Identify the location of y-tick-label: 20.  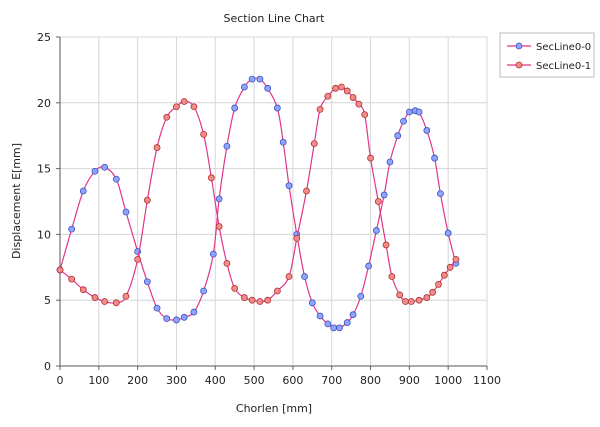
(44, 103).